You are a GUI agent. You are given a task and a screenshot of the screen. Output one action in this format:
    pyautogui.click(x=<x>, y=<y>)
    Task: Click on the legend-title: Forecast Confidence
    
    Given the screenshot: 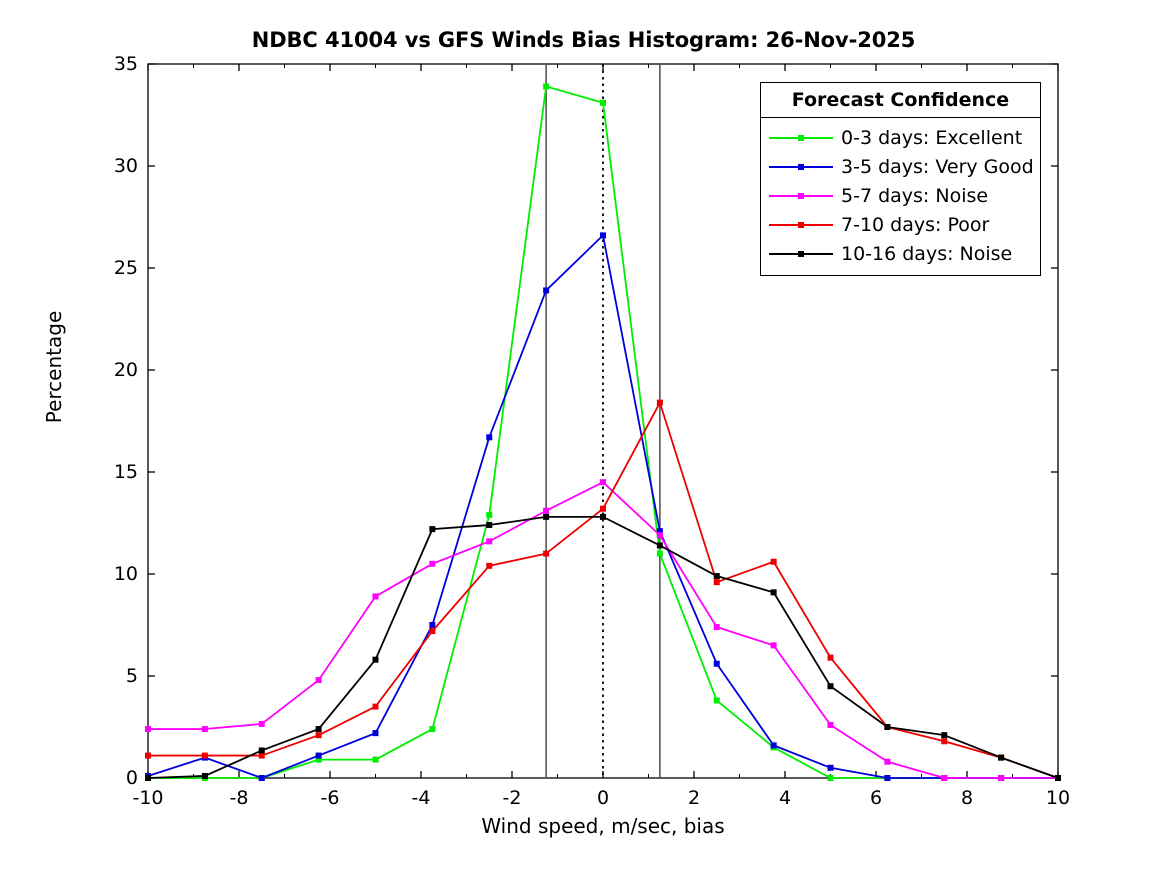 What is the action you would take?
    pyautogui.click(x=900, y=100)
    